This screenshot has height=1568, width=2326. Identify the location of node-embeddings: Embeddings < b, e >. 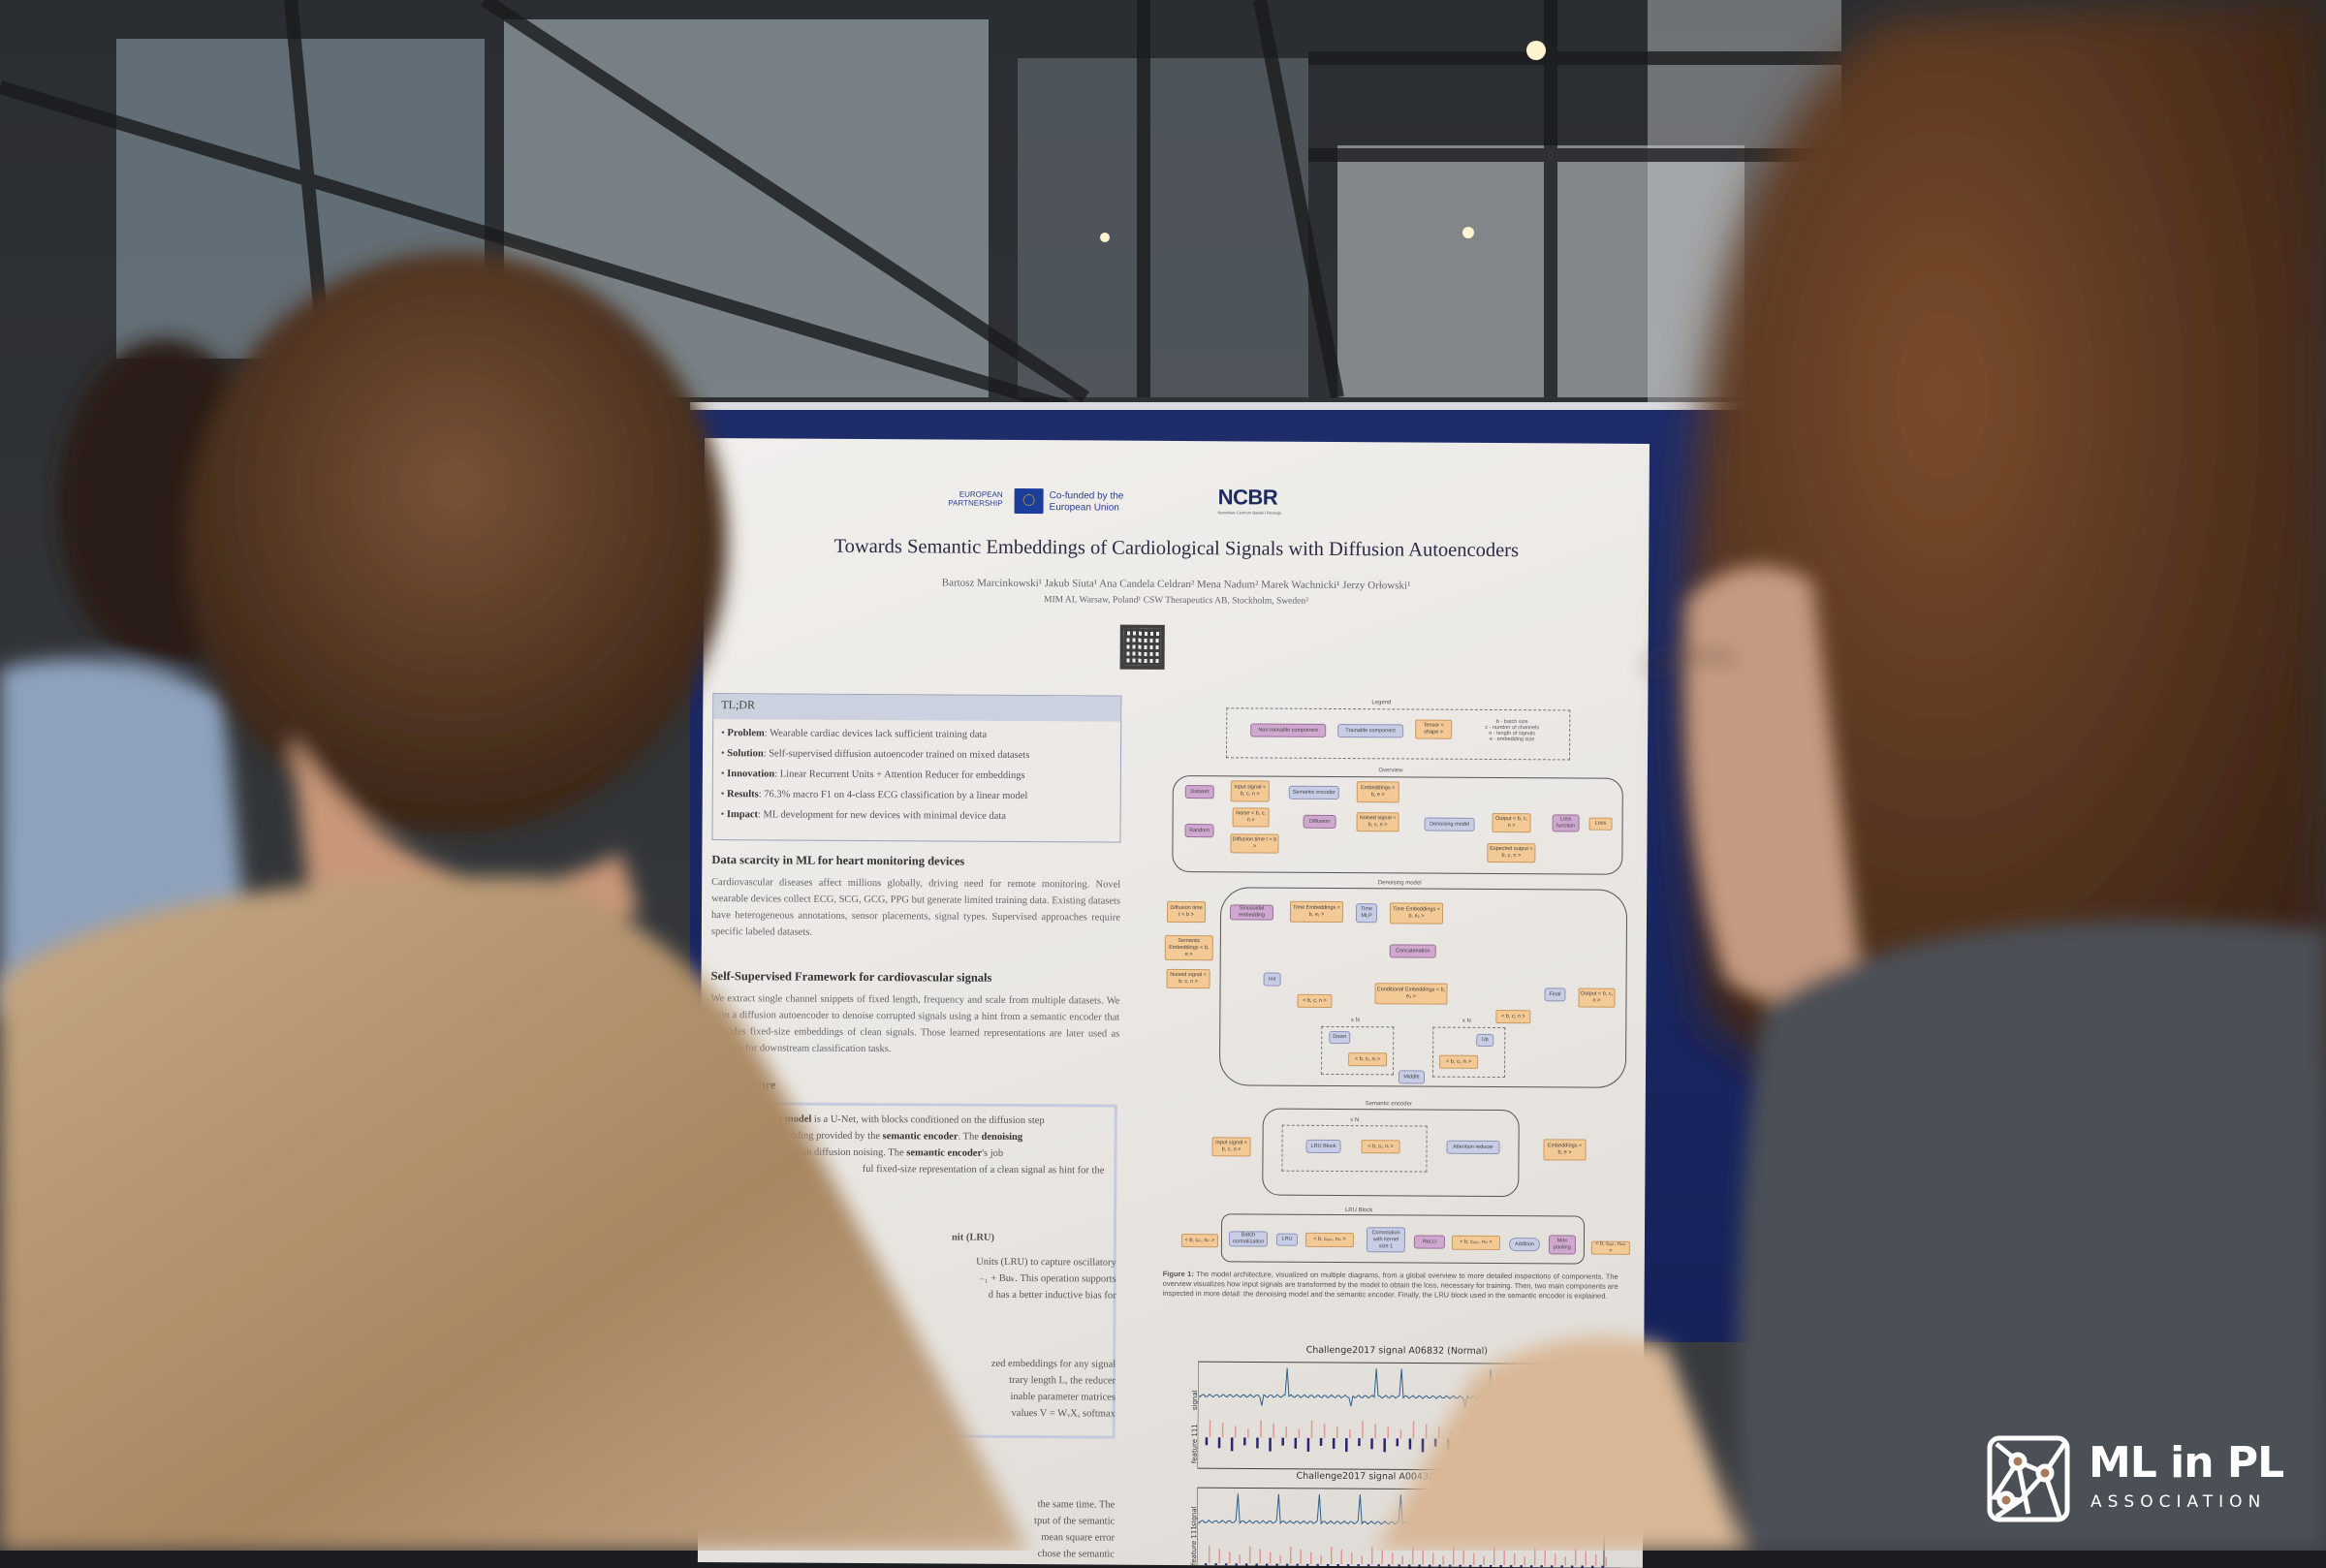
(1377, 792).